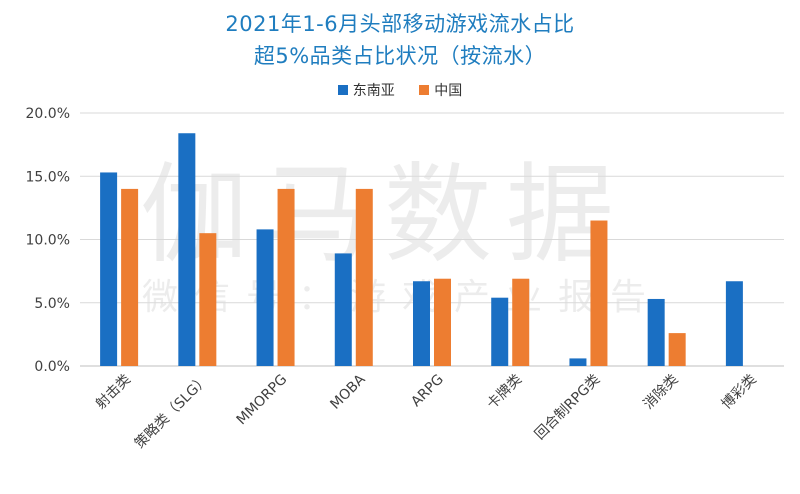  Describe the element at coordinates (427, 391) in the screenshot. I see `x-tick-label: ARPG` at that location.